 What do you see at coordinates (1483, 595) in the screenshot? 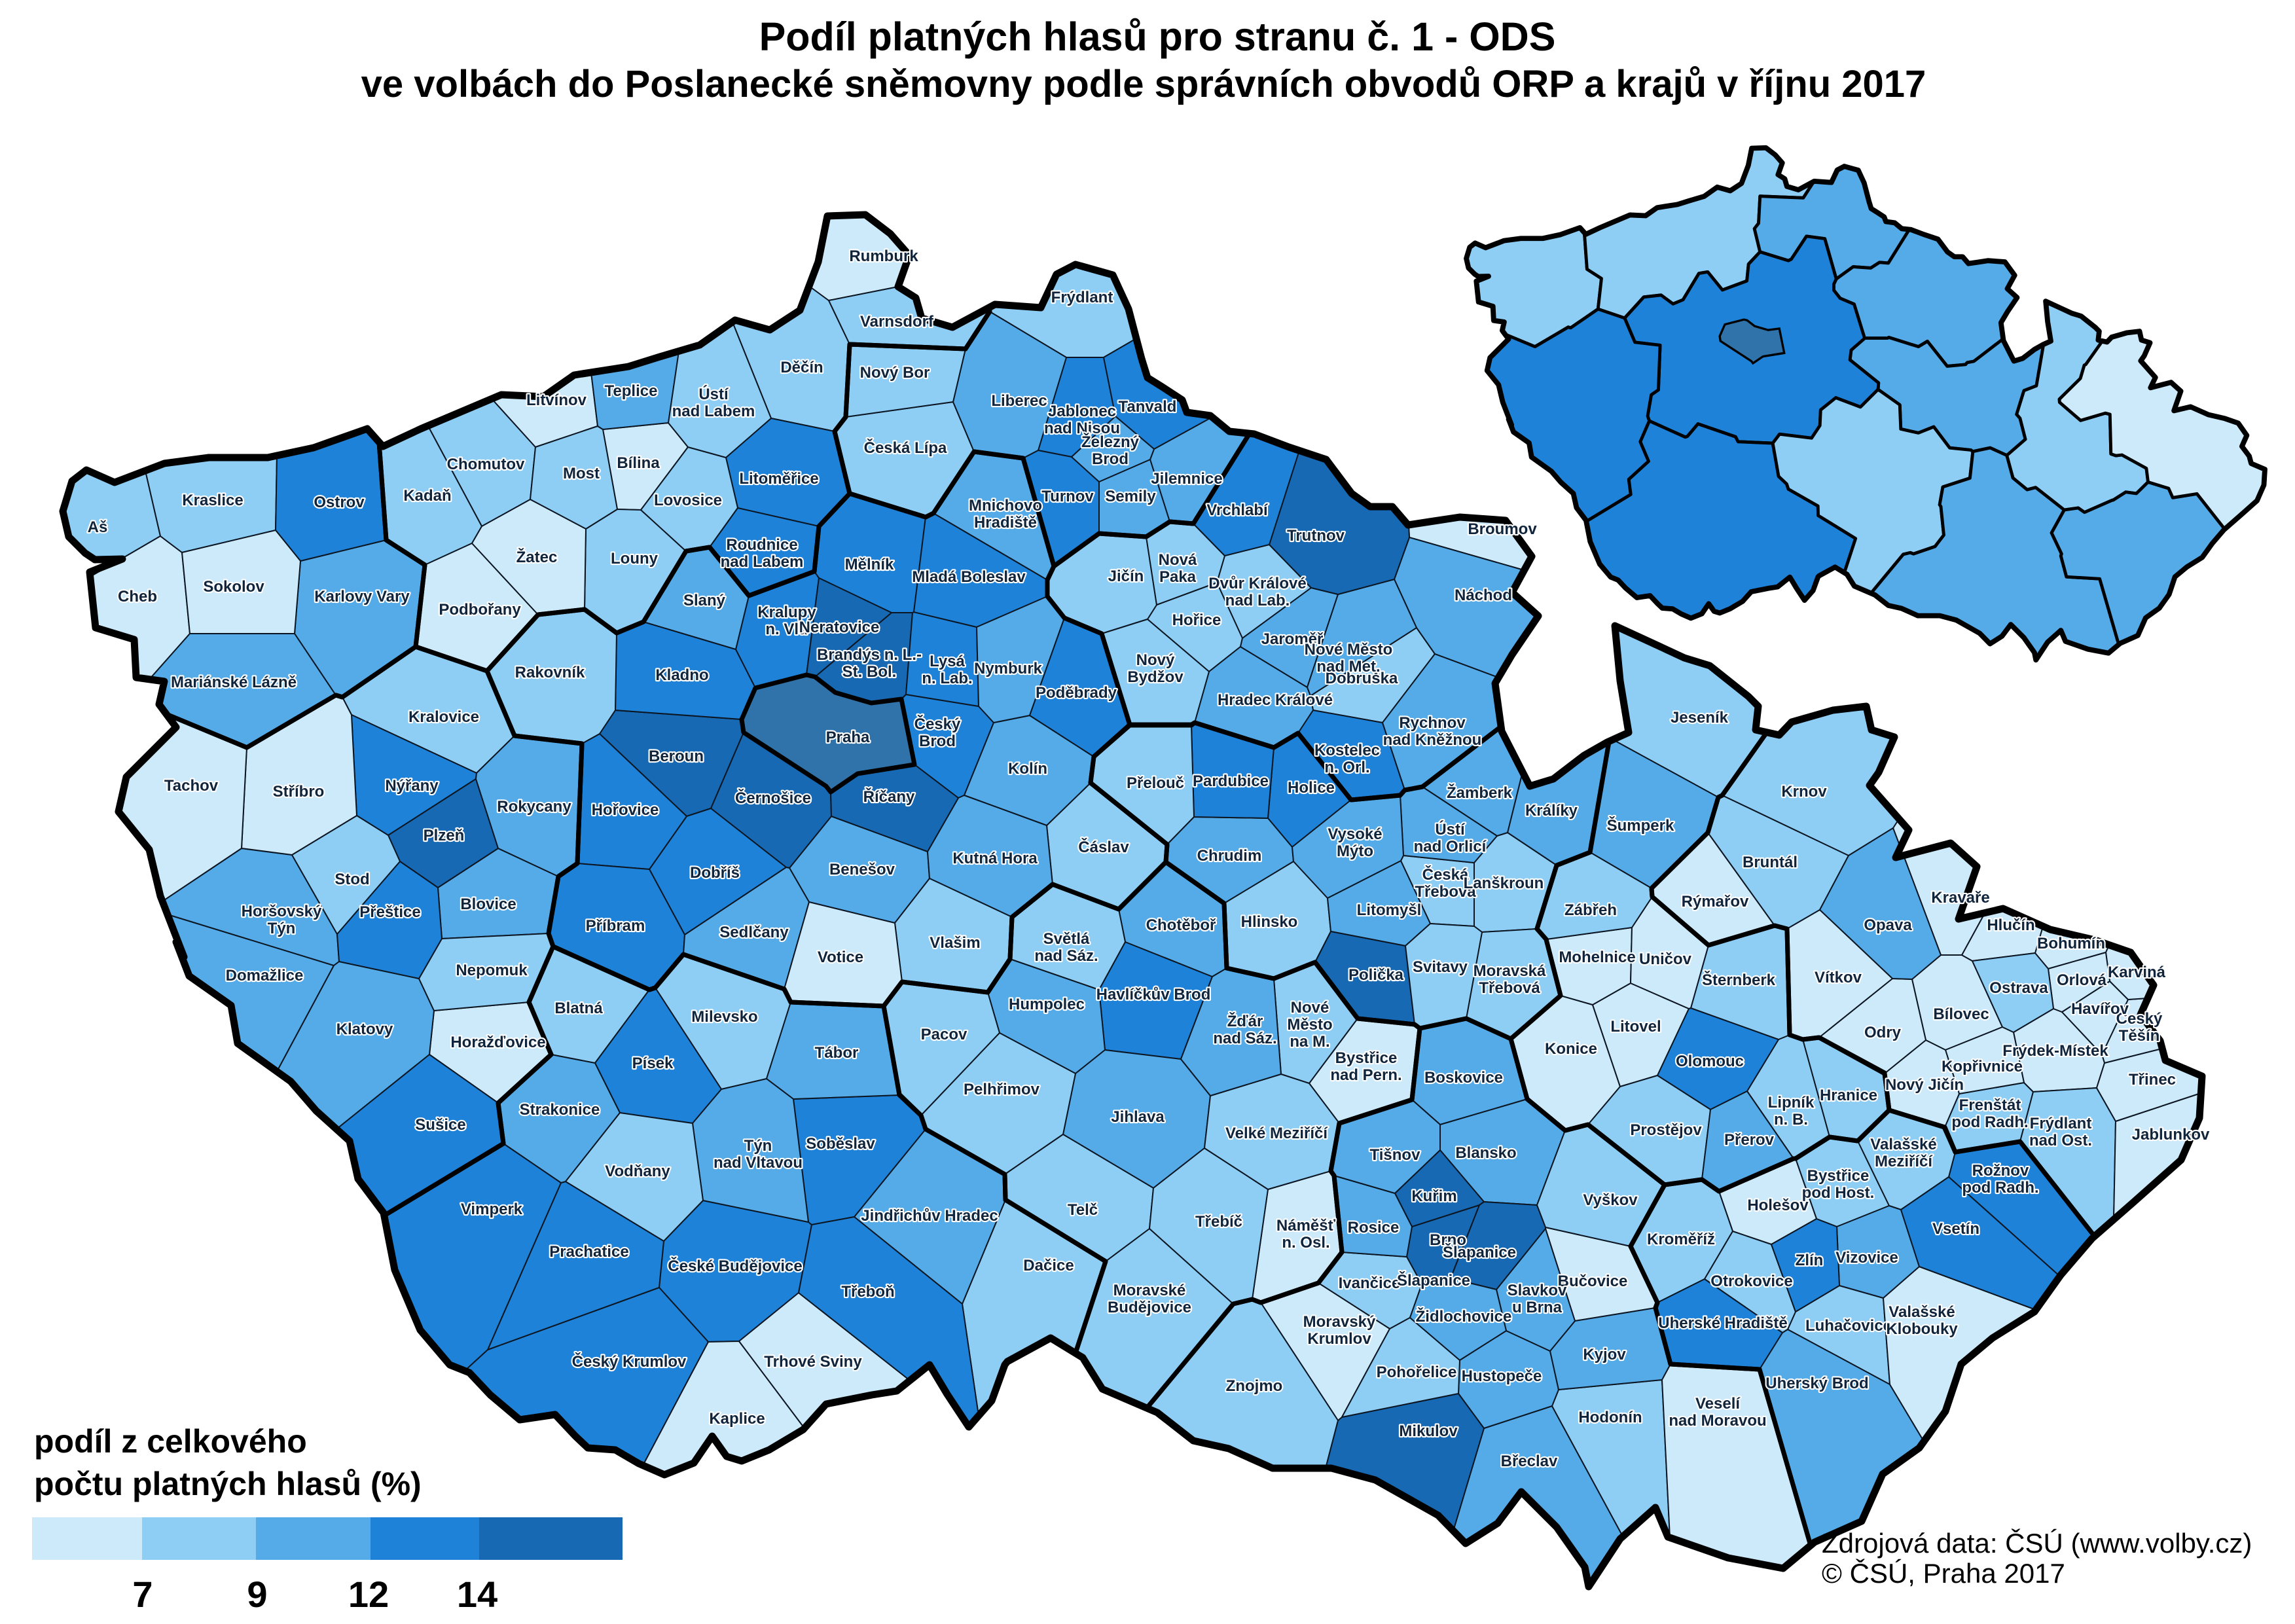
I see `svg-text: Náchod` at bounding box center [1483, 595].